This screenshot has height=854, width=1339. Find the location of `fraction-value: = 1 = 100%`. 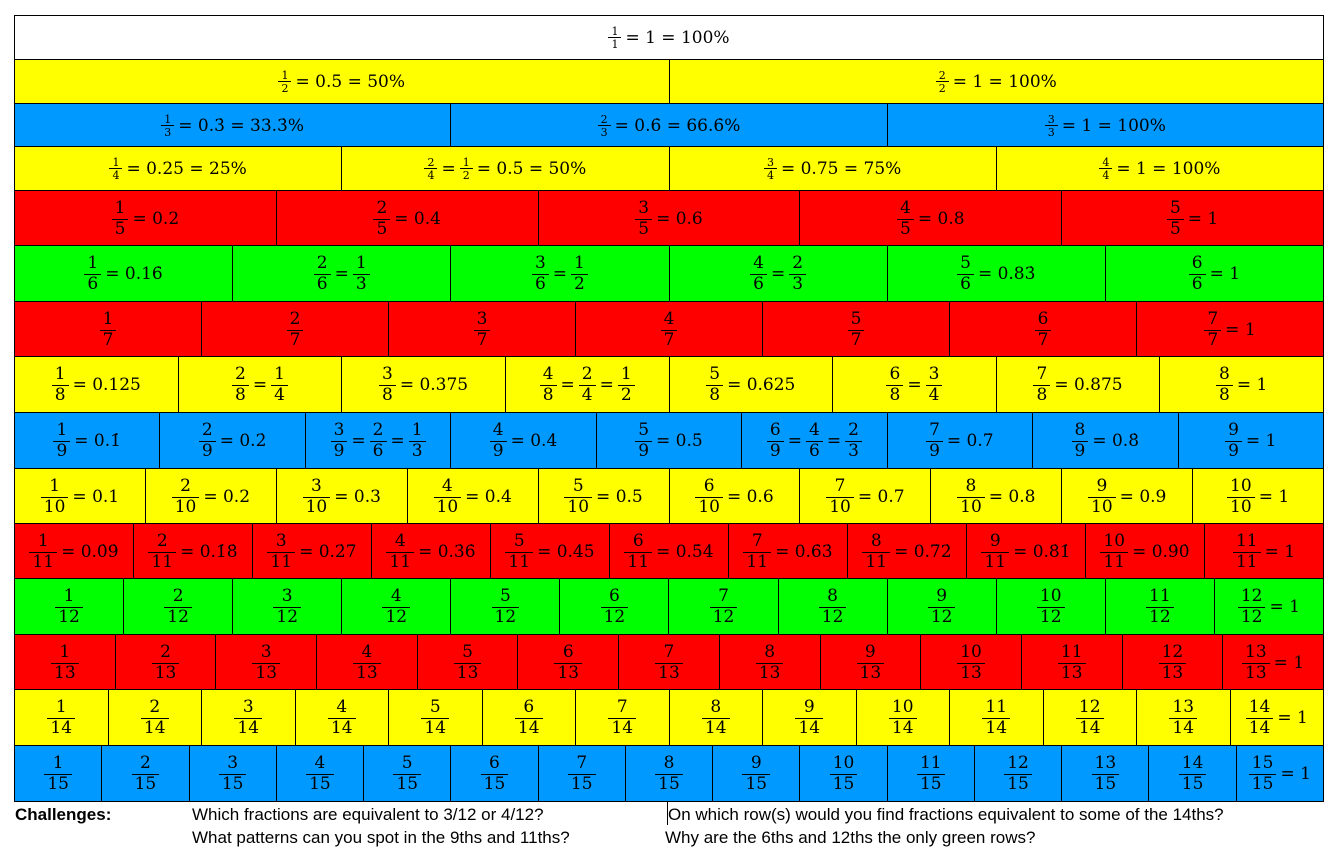

fraction-value: = 1 = 100% is located at coordinates (1168, 169).